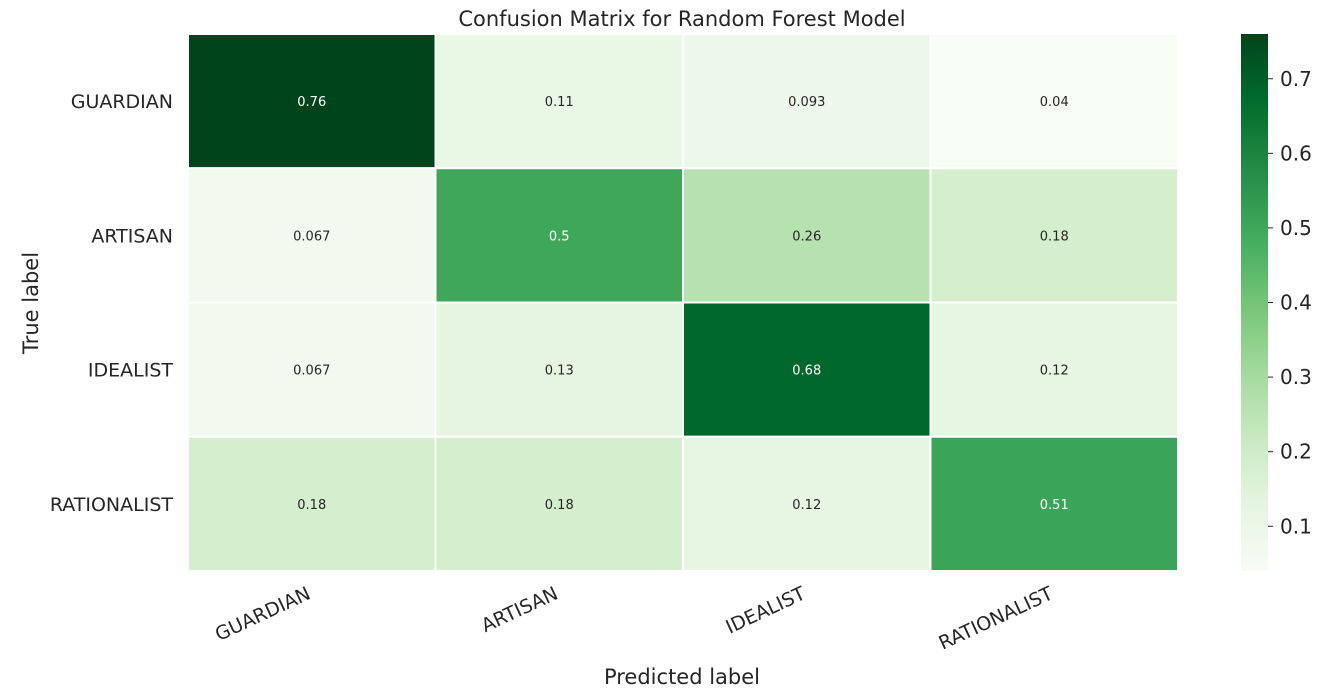 The width and height of the screenshot is (1320, 697). Describe the element at coordinates (634, 618) in the screenshot. I see `x-tick-labels: GUARDIAN ARTISAN IDEALIST RATIONALIST` at that location.